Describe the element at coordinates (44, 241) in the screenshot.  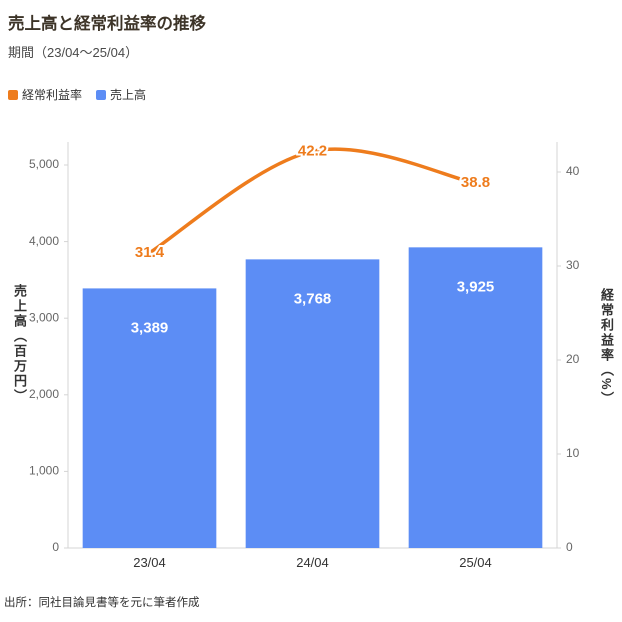
I see `left-tick-label: 4,000` at that location.